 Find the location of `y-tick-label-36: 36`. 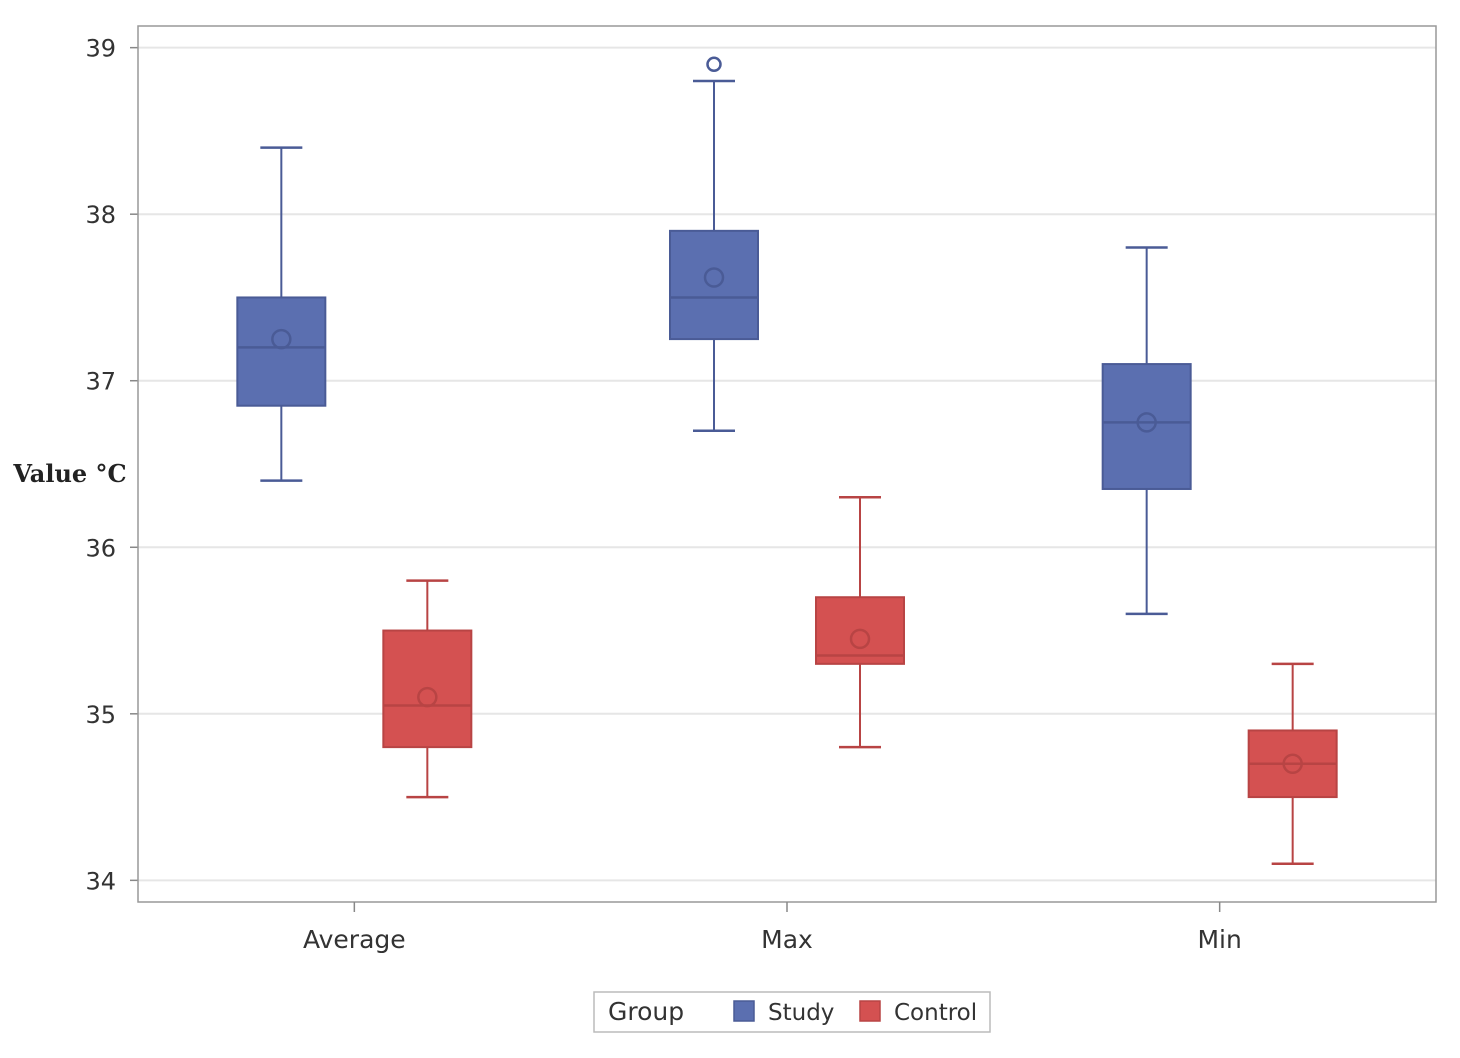

y-tick-label-36: 36 is located at coordinates (100, 548).